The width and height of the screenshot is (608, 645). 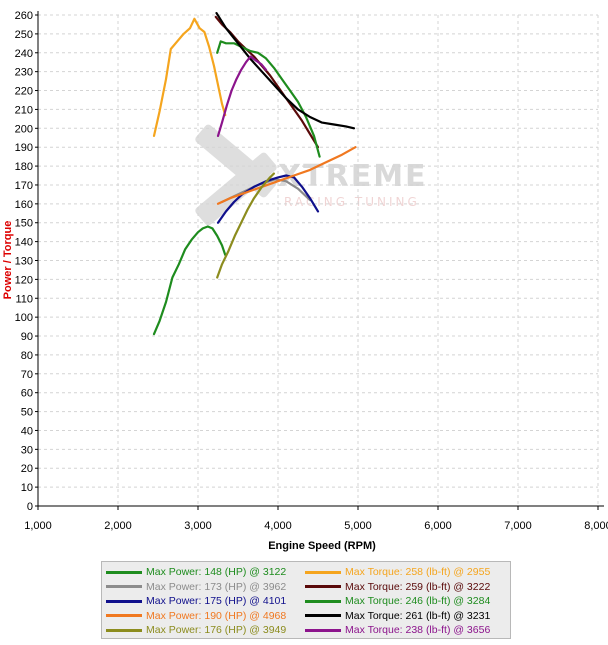 I want to click on y-tick-label: 210, so click(x=24, y=110).